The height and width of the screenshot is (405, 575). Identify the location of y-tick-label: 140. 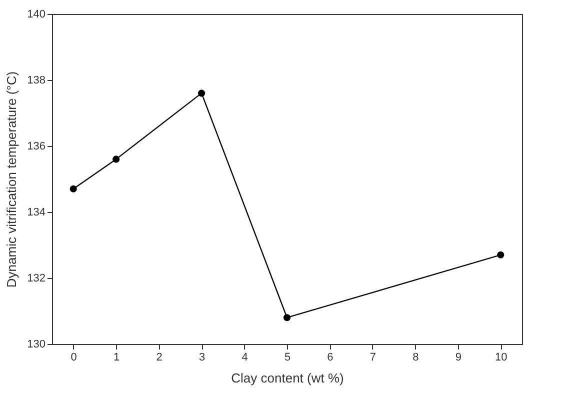
(36, 14).